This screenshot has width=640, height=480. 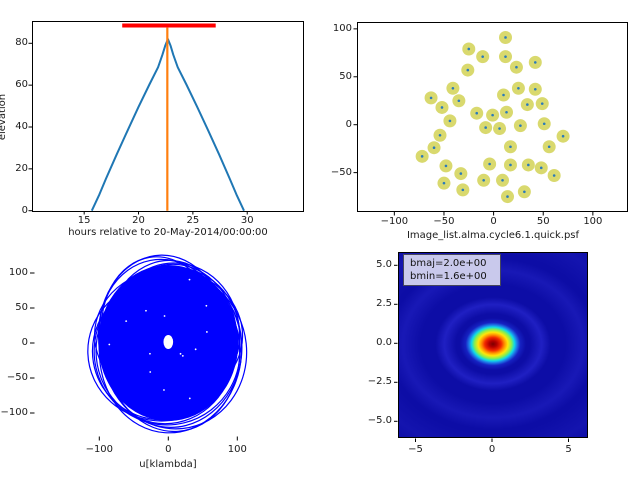 I want to click on beam-bmin-text: bmin=1.6e+00, so click(x=448, y=276).